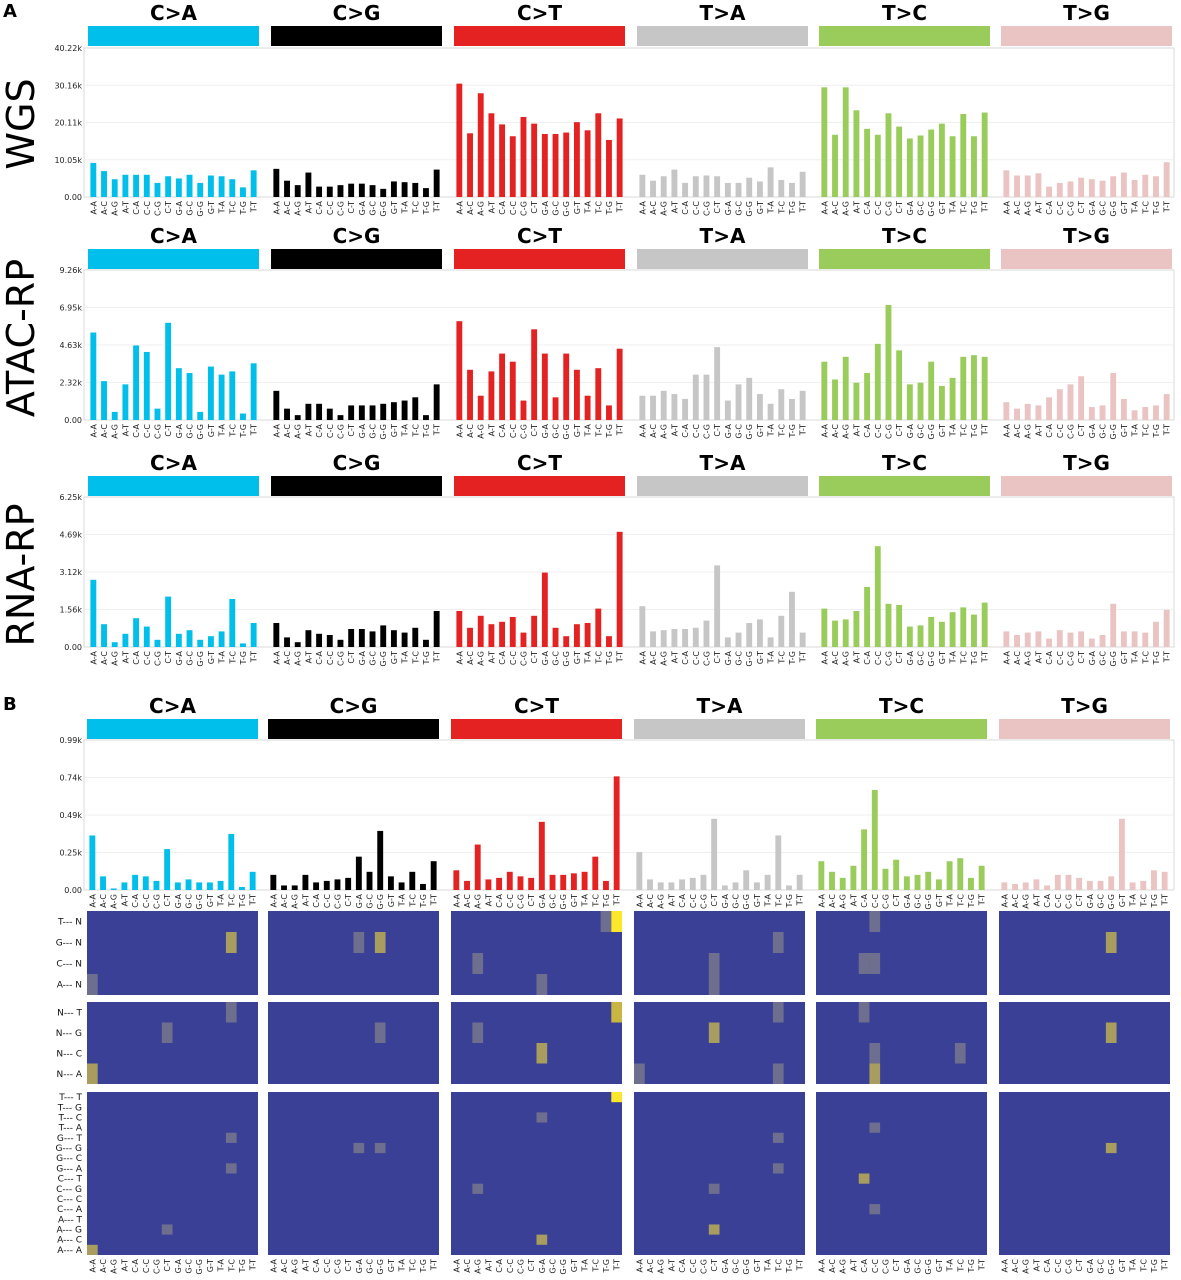  What do you see at coordinates (178, 900) in the screenshot?
I see `x-tick-label: G-A` at bounding box center [178, 900].